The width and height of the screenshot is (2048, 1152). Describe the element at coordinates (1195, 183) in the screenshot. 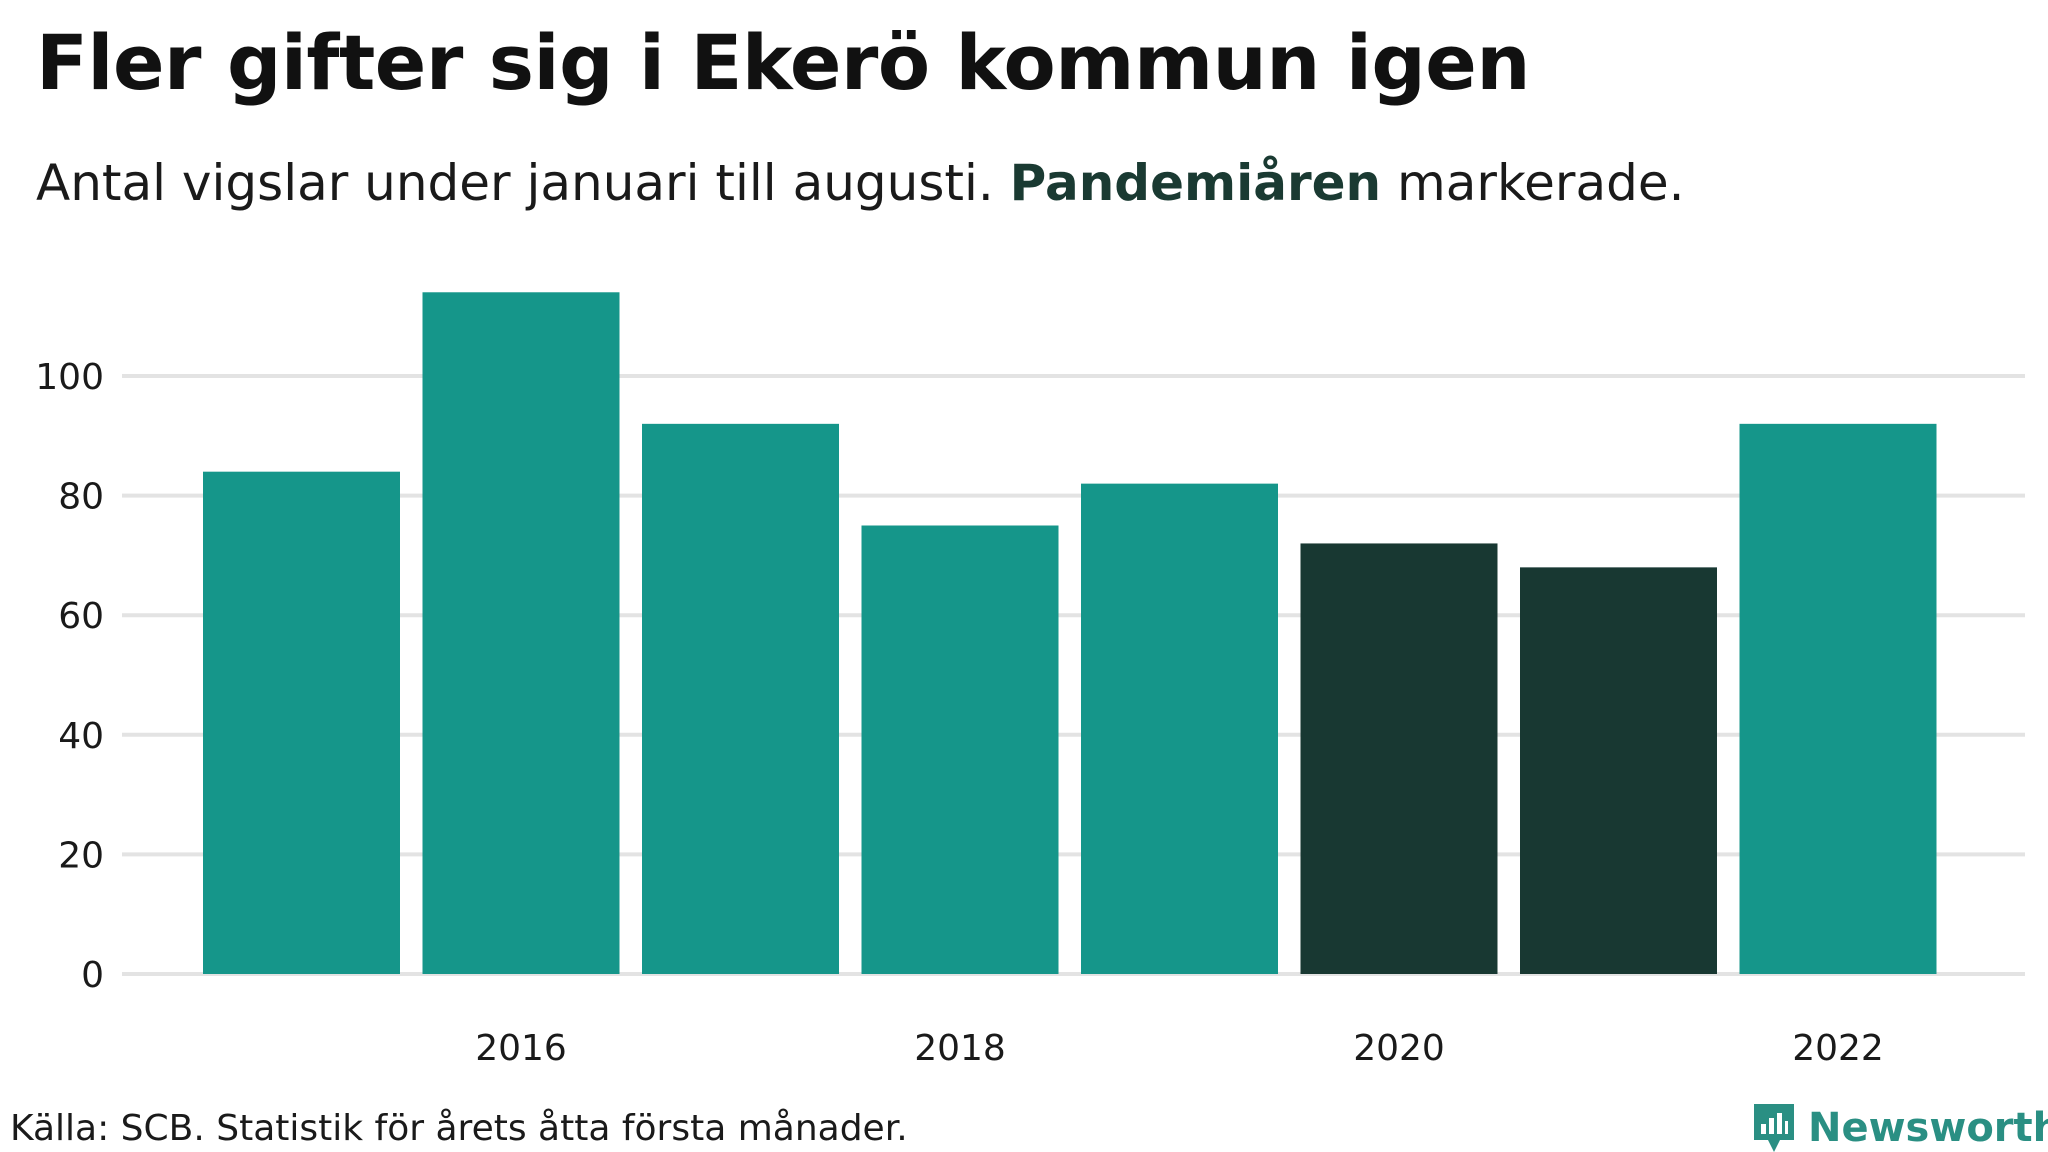

I see `subtitle-highlight-pandemic: Pandemiåren` at that location.